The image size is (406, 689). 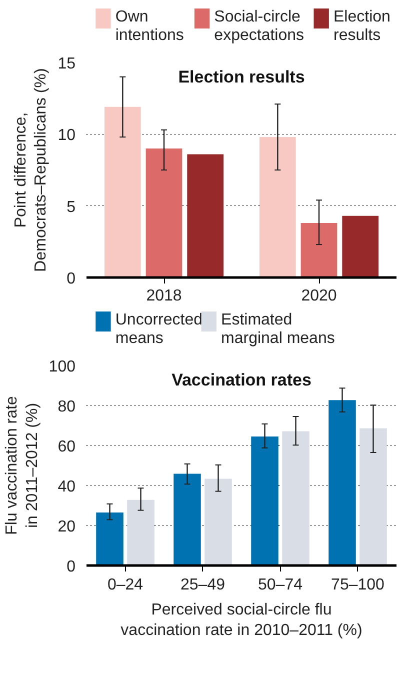 I want to click on y-axis-title: Flu vaccination rate in 2011–2012 (%), so click(x=22, y=465).